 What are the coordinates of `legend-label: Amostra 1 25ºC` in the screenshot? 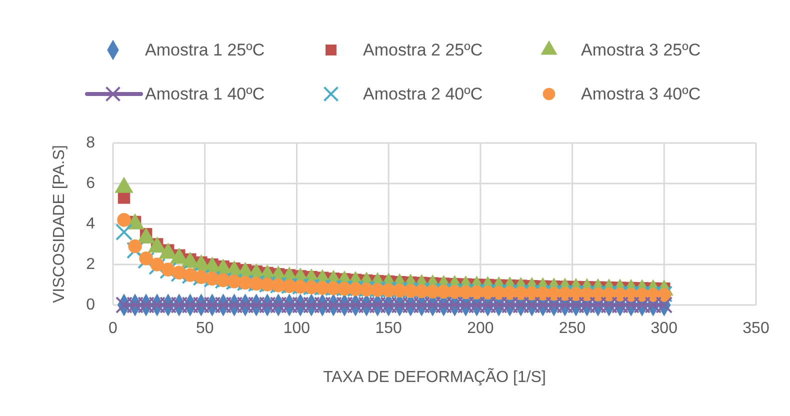 It's located at (205, 50).